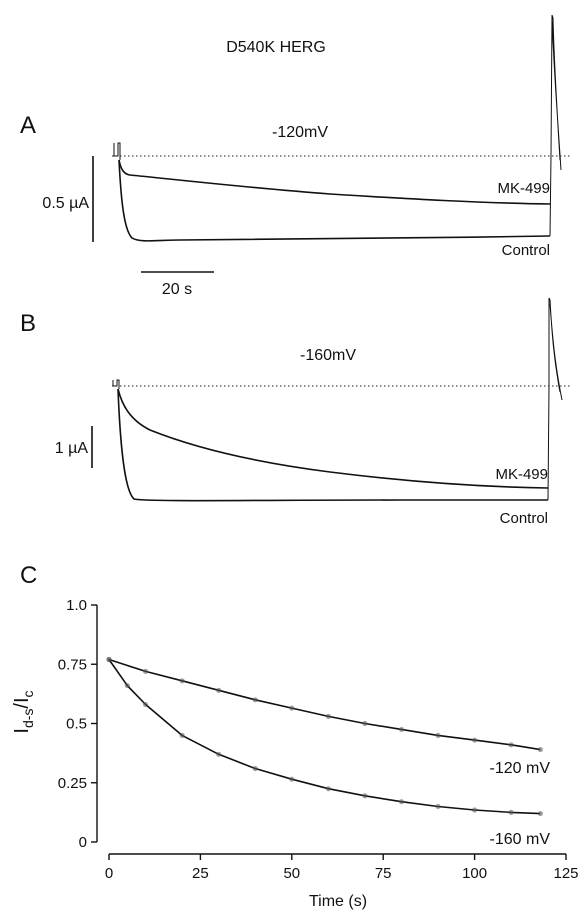 This screenshot has width=583, height=914. Describe the element at coordinates (177, 289) in the screenshot. I see `panel-a-time-scalebar-label: 20 s` at that location.